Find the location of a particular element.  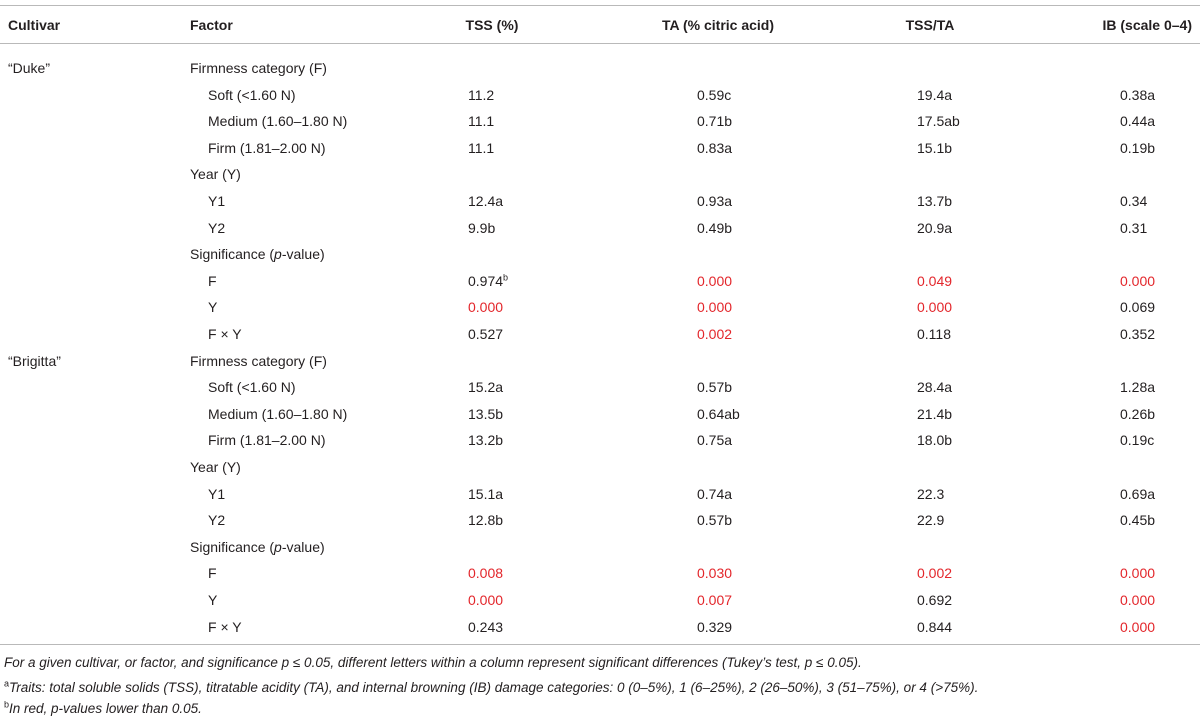

footnote-text: In red, p-values lower than 0.05. is located at coordinates (105, 708).